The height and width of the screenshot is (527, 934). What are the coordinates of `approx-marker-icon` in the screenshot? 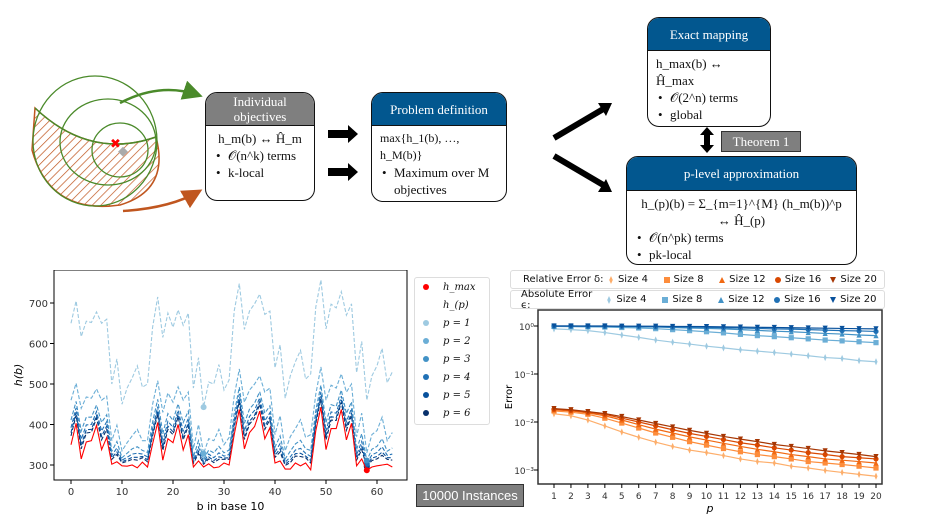 It's located at (123, 151).